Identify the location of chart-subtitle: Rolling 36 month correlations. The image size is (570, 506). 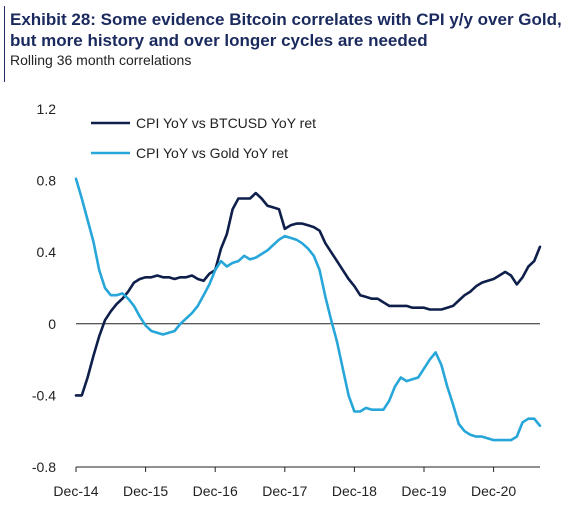
(101, 60).